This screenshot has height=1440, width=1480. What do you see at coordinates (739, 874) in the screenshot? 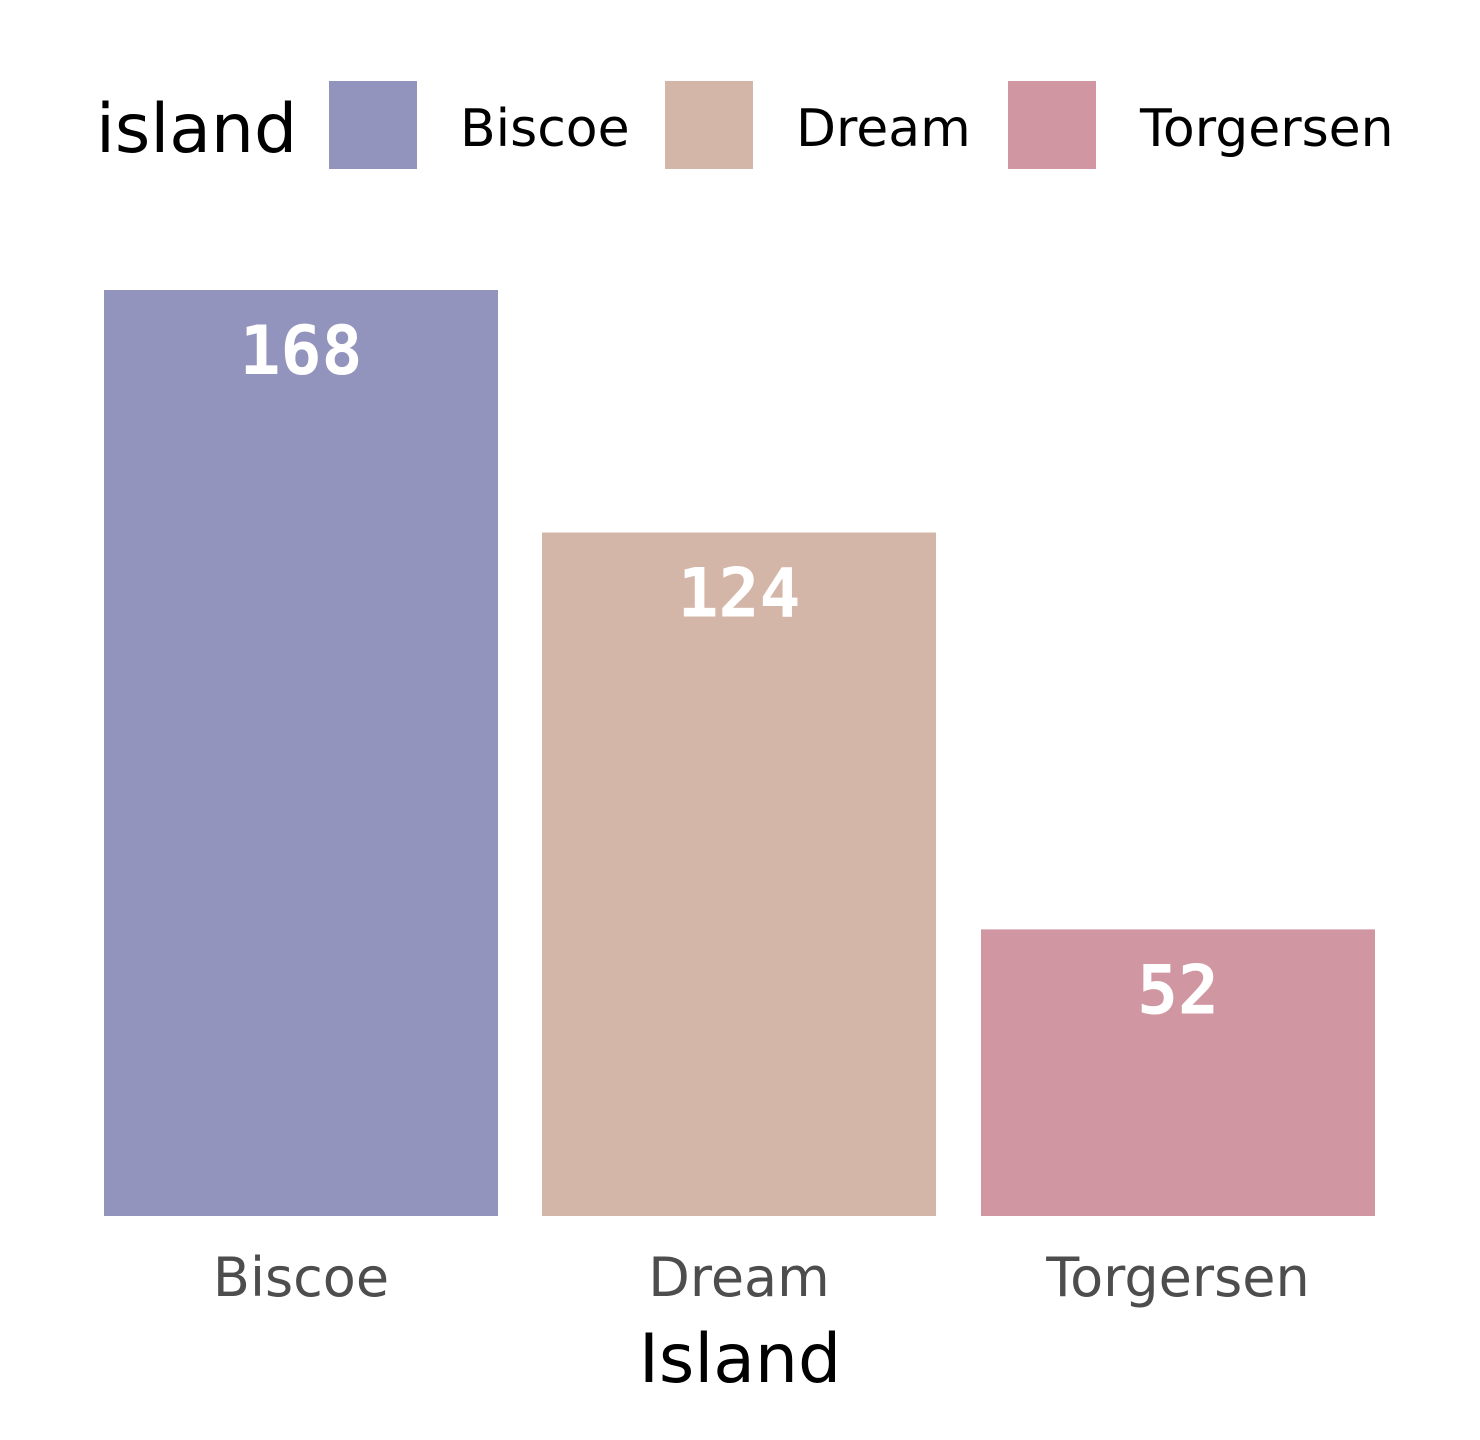
I see `bar-dream` at bounding box center [739, 874].